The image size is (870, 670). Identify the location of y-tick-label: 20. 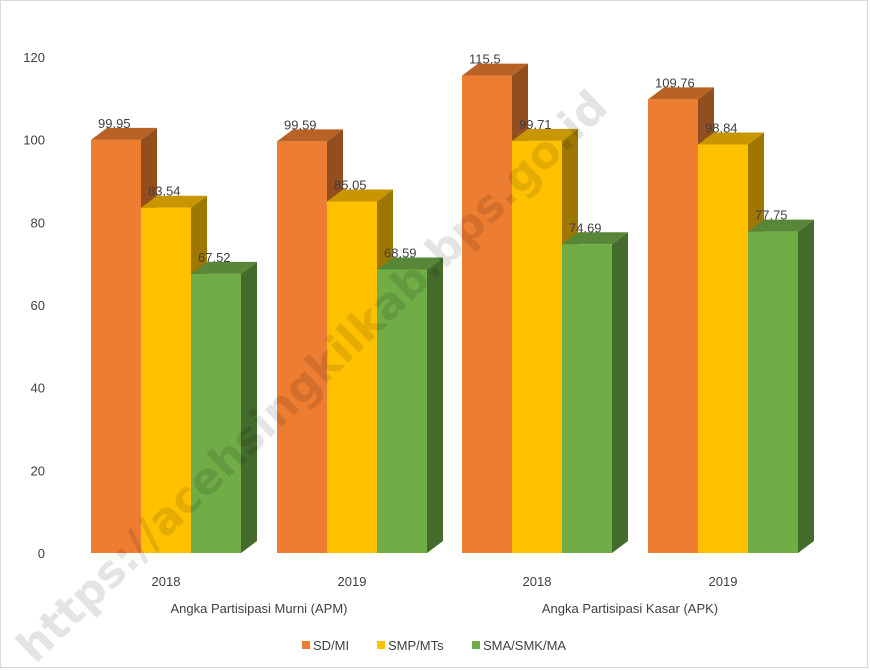
(38, 470).